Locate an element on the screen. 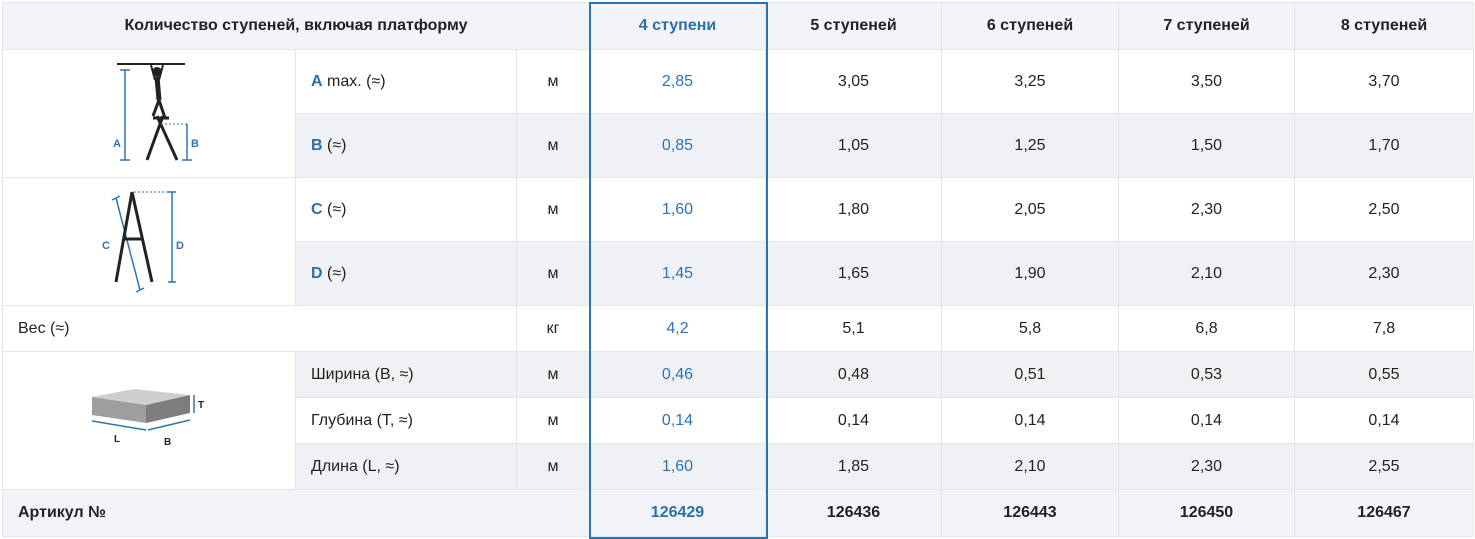 Image resolution: width=1475 pixels, height=539 pixels. row-b-key: B is located at coordinates (317, 145).